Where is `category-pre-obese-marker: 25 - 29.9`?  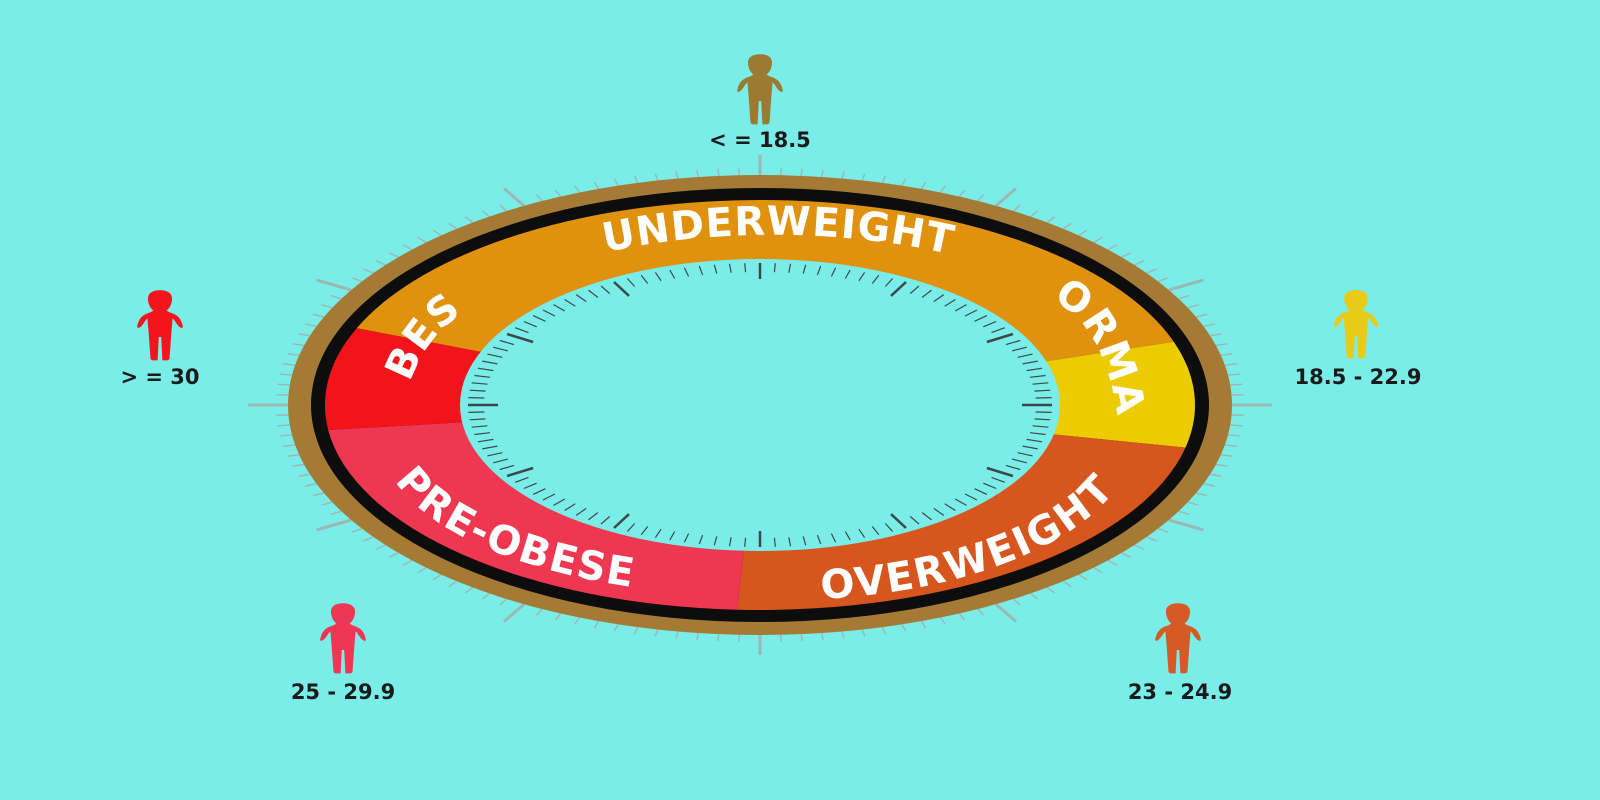
category-pre-obese-marker: 25 - 29.9 is located at coordinates (343, 653).